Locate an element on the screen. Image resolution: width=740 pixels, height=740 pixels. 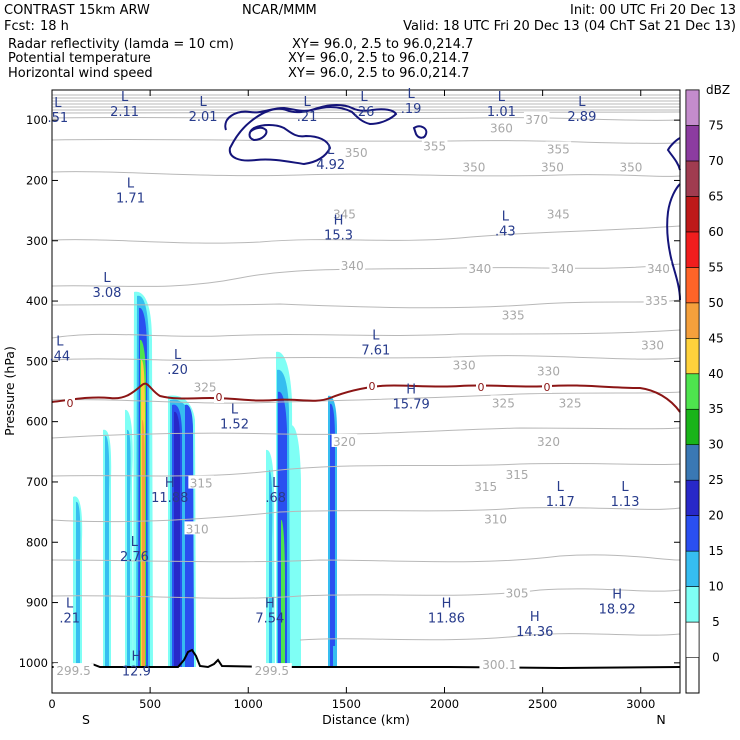
x-tick-label: 500 is located at coordinates (150, 704).